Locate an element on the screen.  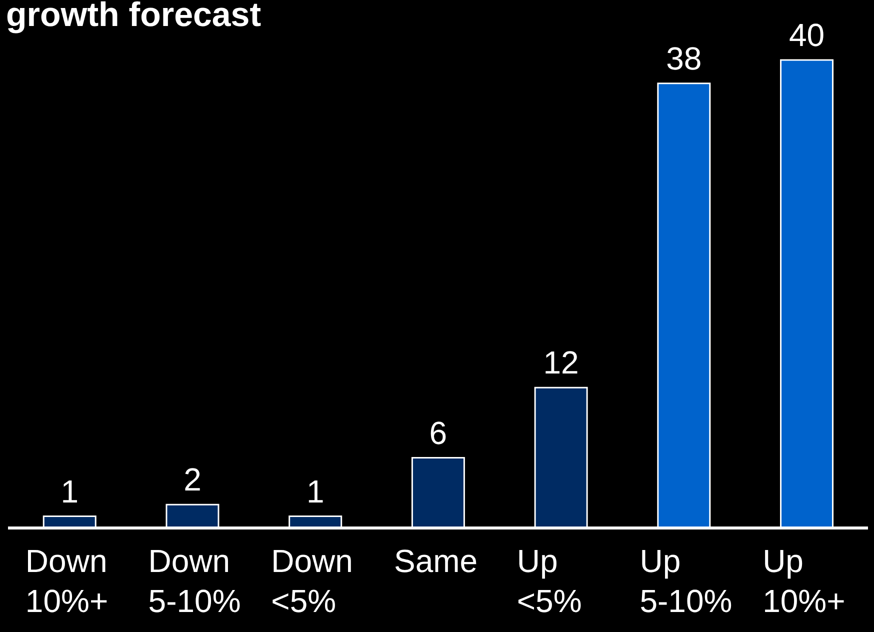
x-tick-label: Same is located at coordinates (436, 561).